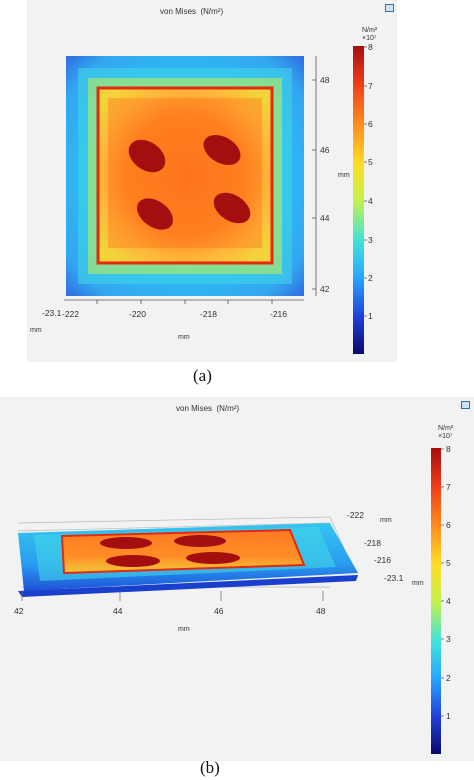 The image size is (474, 780). I want to click on colorbar-multiplier-b: ×10⁷, so click(445, 436).